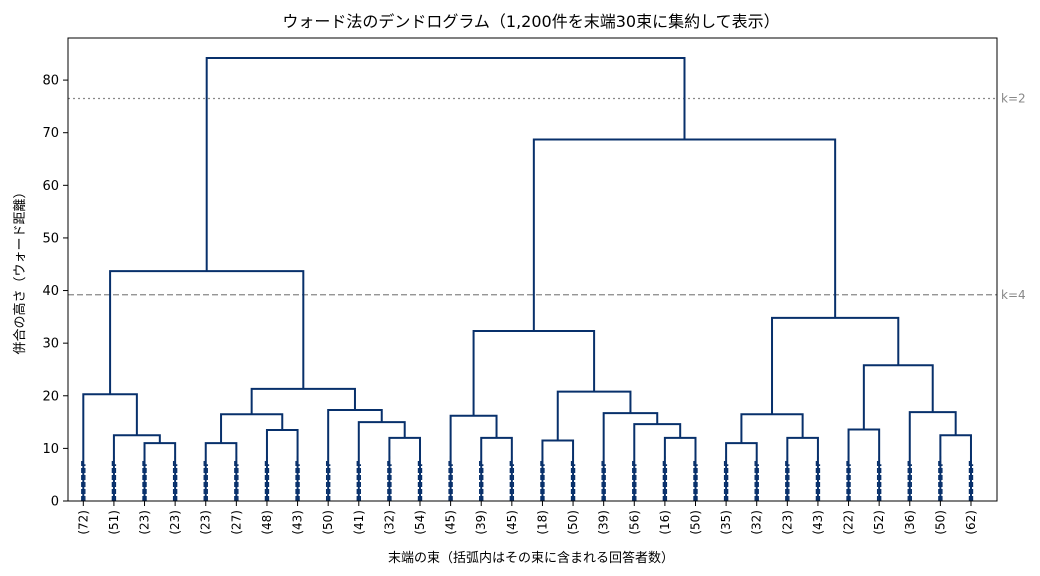  Describe the element at coordinates (50, 449) in the screenshot. I see `y-tick-label: 10` at that location.